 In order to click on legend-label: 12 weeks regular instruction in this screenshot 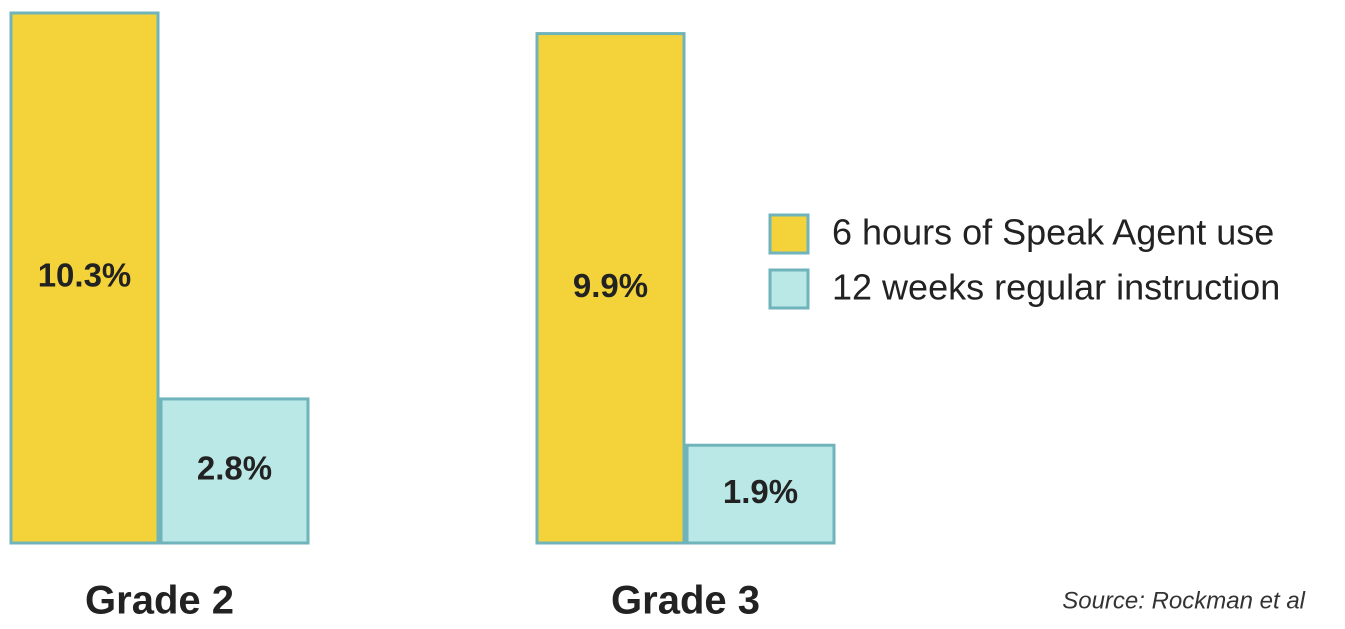, I will do `click(1056, 287)`.